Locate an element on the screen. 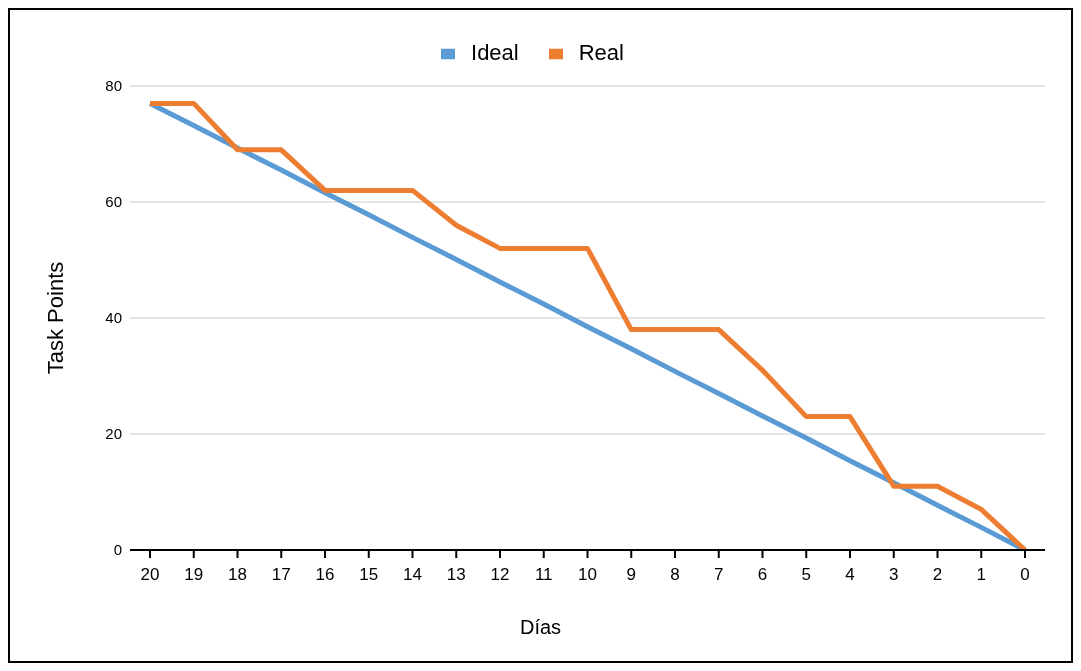 Image resolution: width=1081 pixels, height=671 pixels. x-tick-label: 15 is located at coordinates (369, 575).